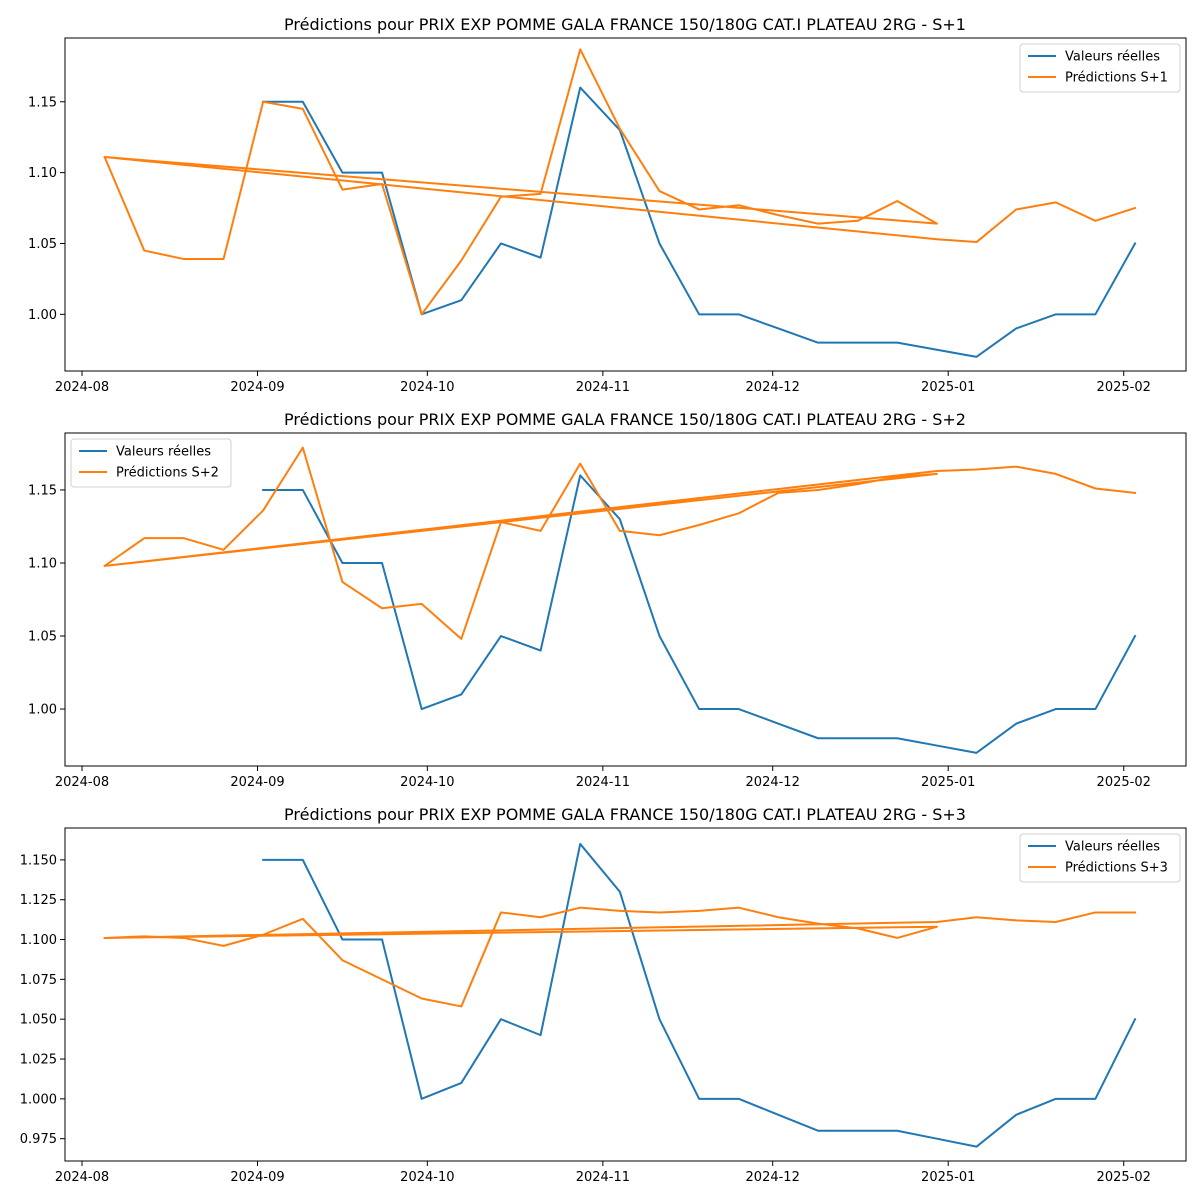  Describe the element at coordinates (38, 900) in the screenshot. I see `y-tick-label: 1.125` at that location.